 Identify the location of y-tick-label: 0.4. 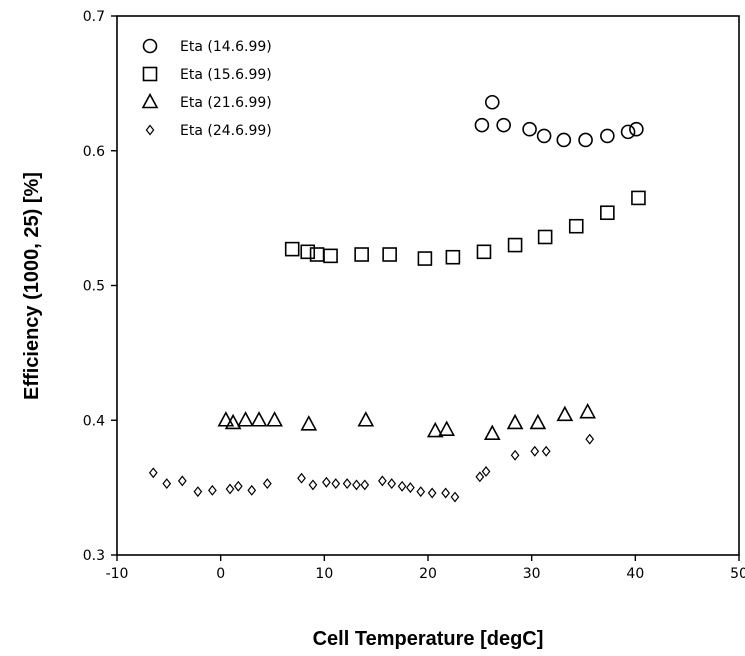
(94, 421).